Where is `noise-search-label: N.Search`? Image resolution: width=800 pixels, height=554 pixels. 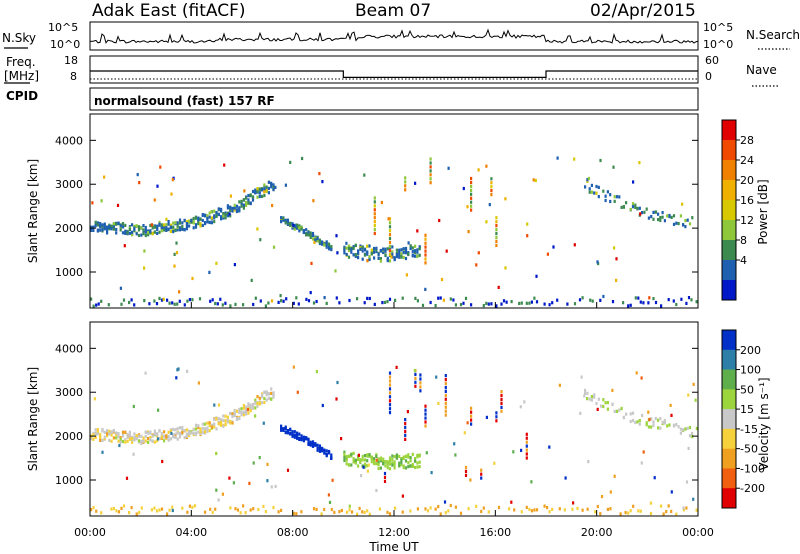 noise-search-label: N.Search is located at coordinates (773, 35).